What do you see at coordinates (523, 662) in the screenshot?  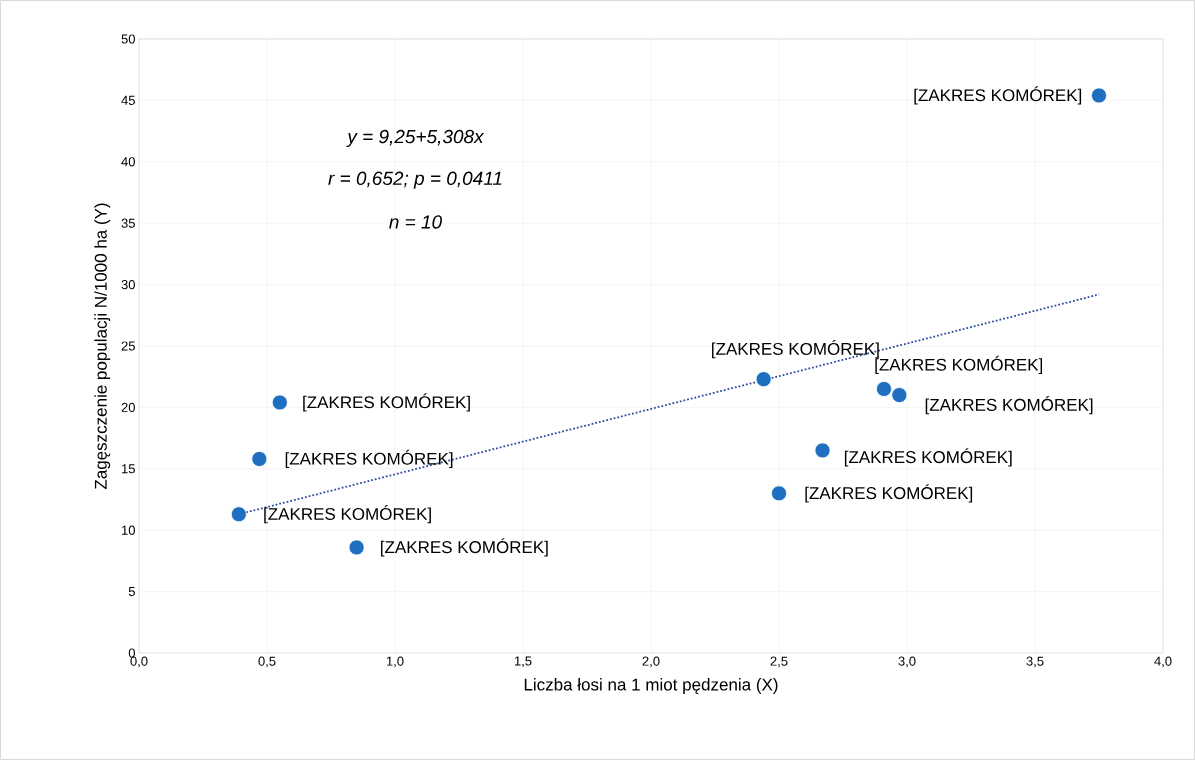 I see `x-tick-label: 1,5` at bounding box center [523, 662].